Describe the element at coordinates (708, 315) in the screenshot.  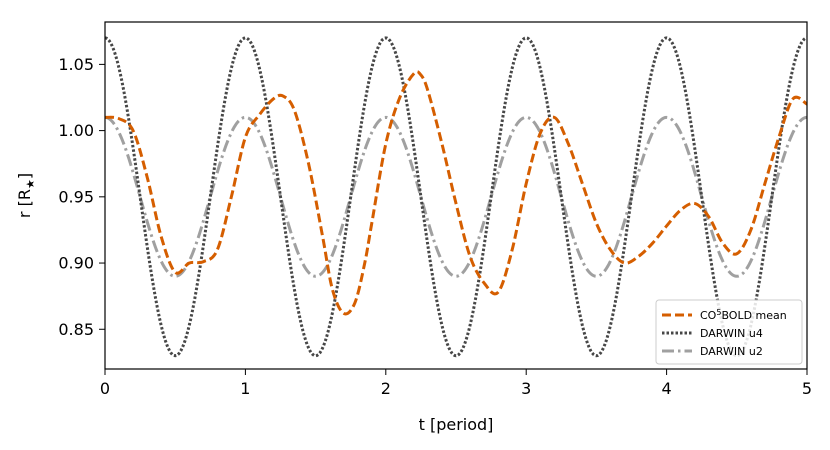
I see `legend-label-co5bold-main: CO` at that location.